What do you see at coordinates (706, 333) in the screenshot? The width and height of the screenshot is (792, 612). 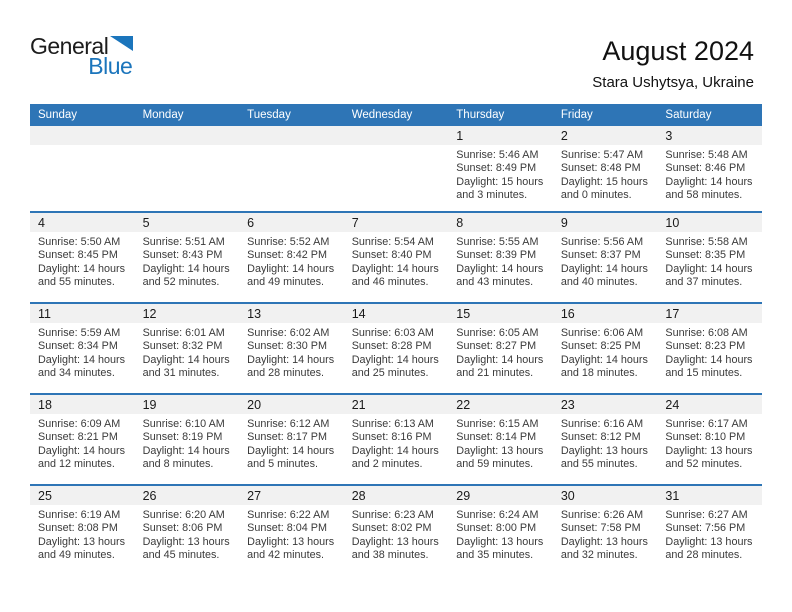 I see `sunrise-line: Sunrise: 6:08 AM` at bounding box center [706, 333].